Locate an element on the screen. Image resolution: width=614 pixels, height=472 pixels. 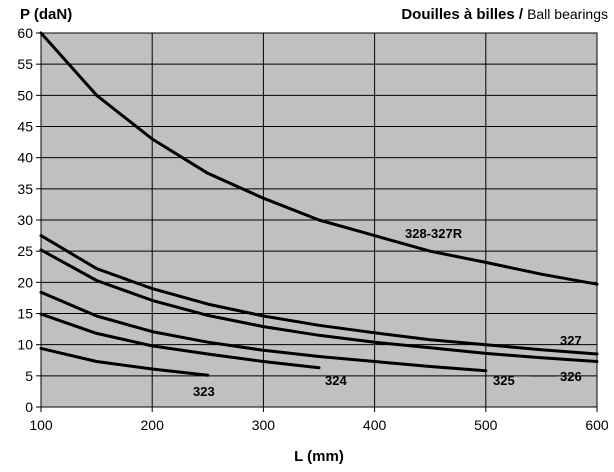
series-label-323: 323 is located at coordinates (204, 391).